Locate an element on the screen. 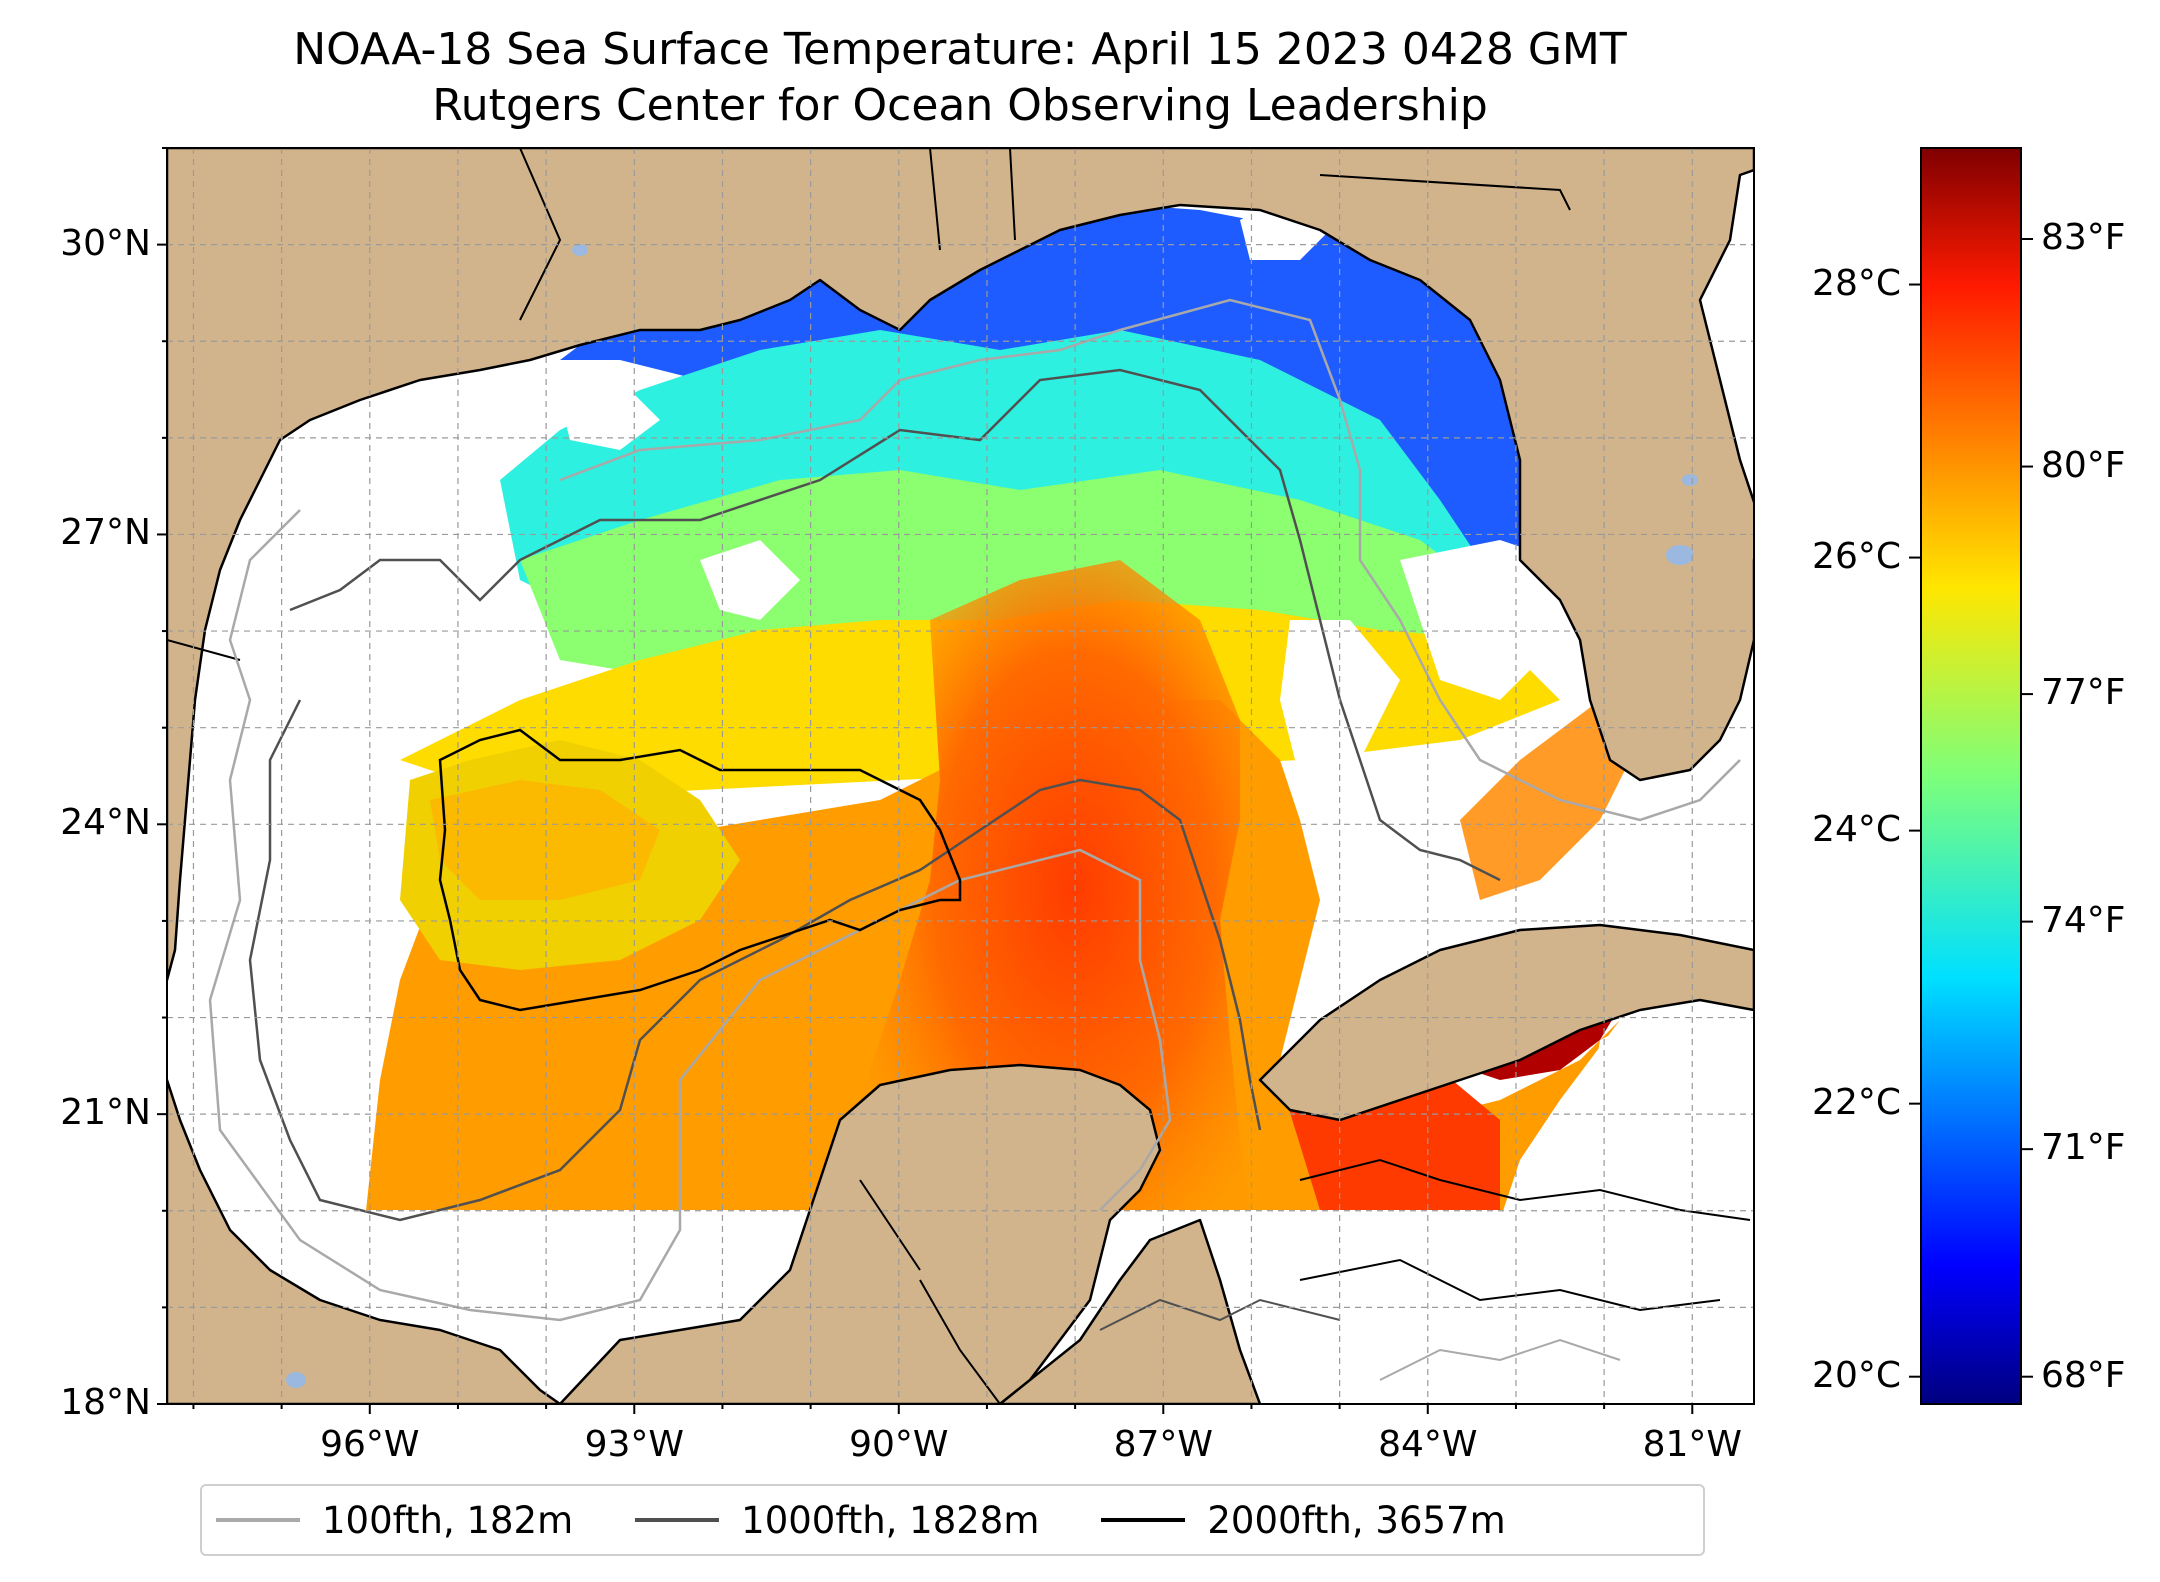 Image resolution: width=2160 pixels, height=1582 pixels. colorbar-fahrenheit-label: 83°F is located at coordinates (2083, 237).